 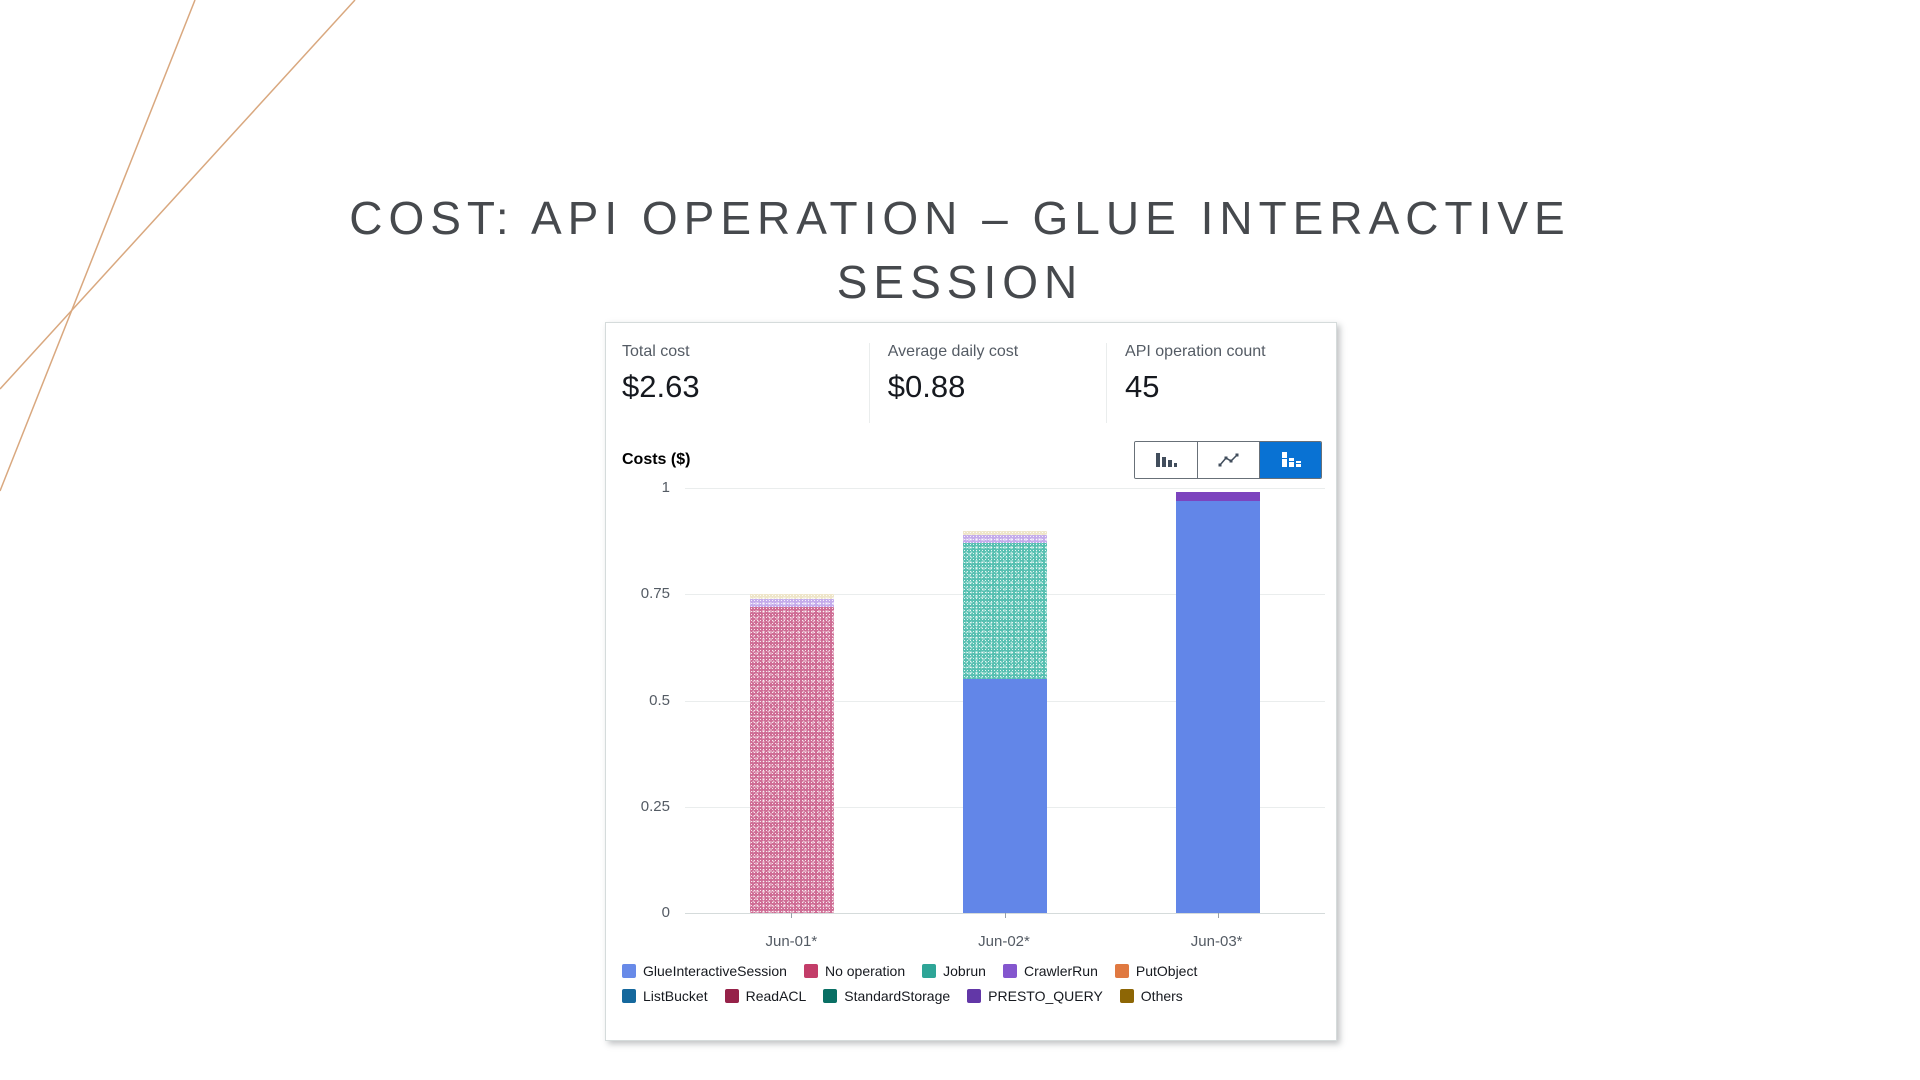 I want to click on line-chart-icon, so click(x=1228, y=460).